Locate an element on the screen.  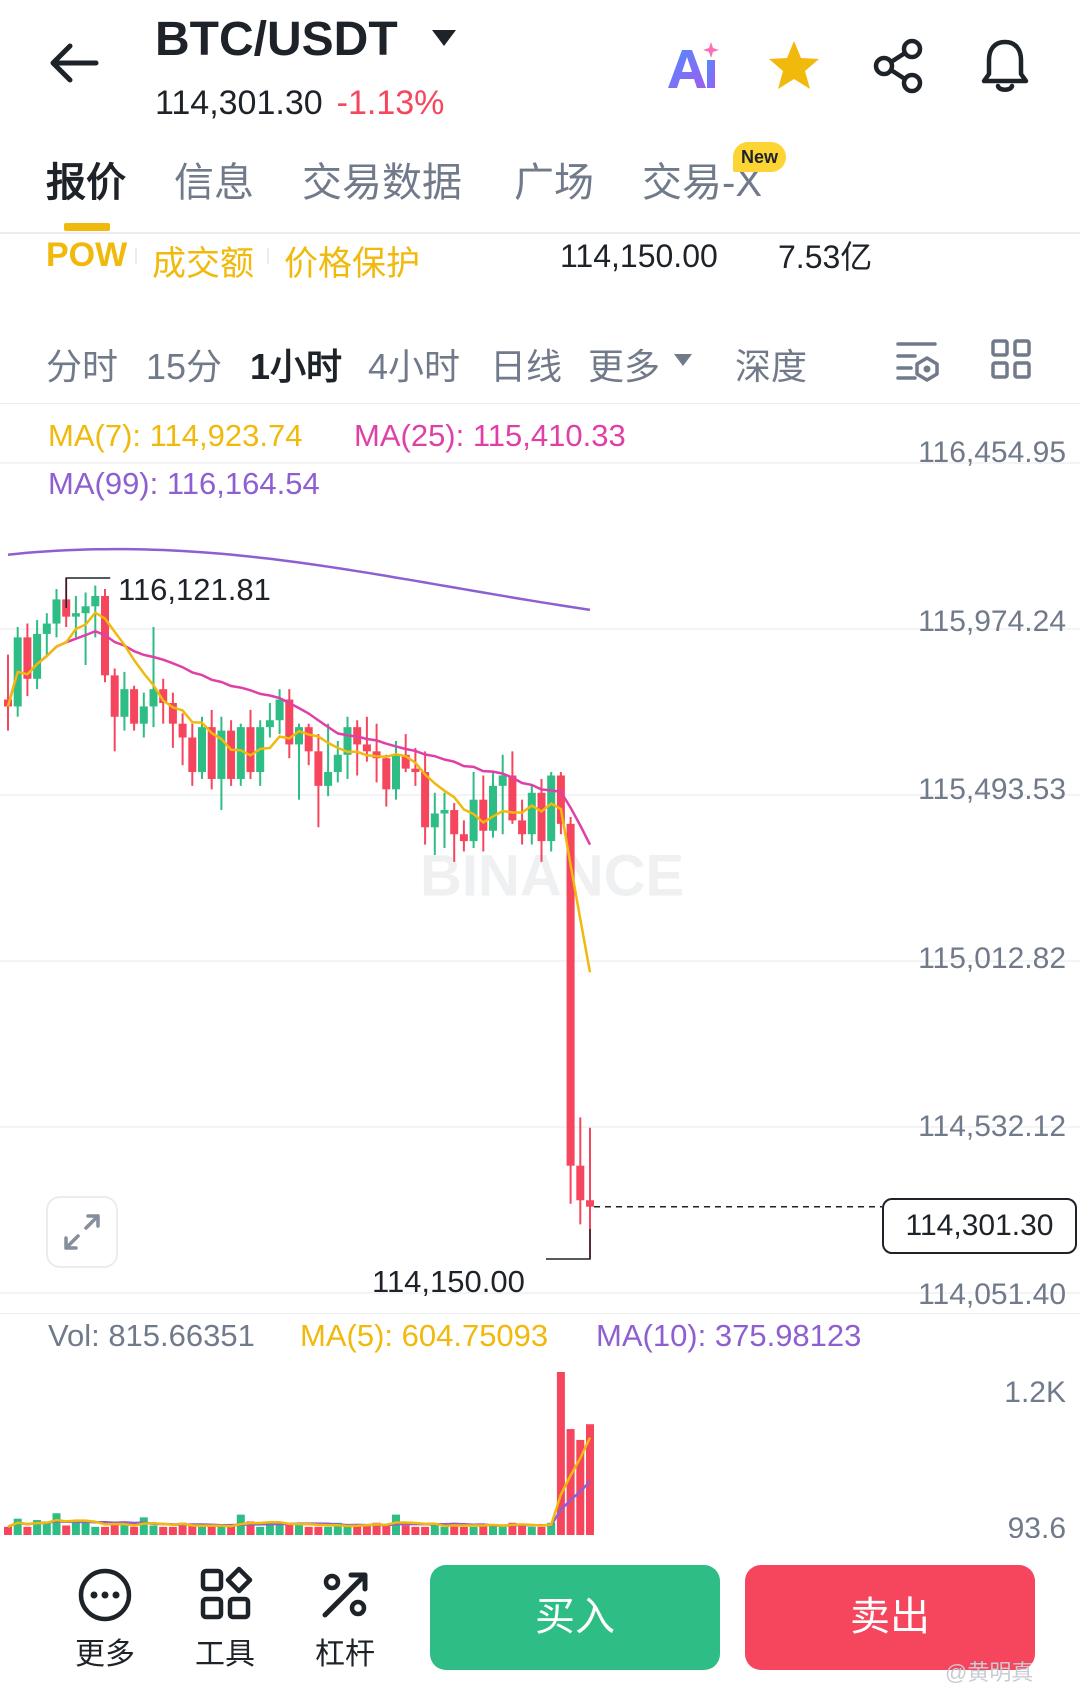
leverage-button: 杠杆 is located at coordinates (345, 1619).